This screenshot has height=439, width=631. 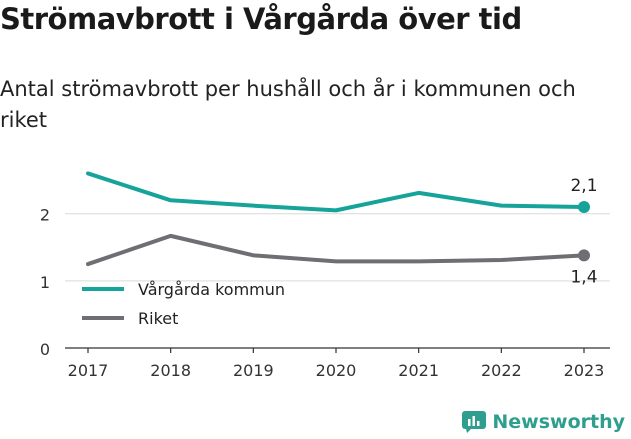 What do you see at coordinates (211, 289) in the screenshot?
I see `legend-label: Vårgårda kommun` at bounding box center [211, 289].